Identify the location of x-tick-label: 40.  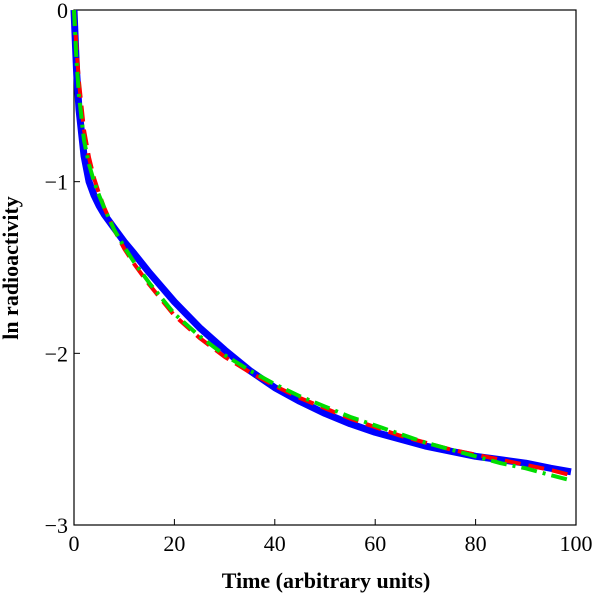
(275, 543).